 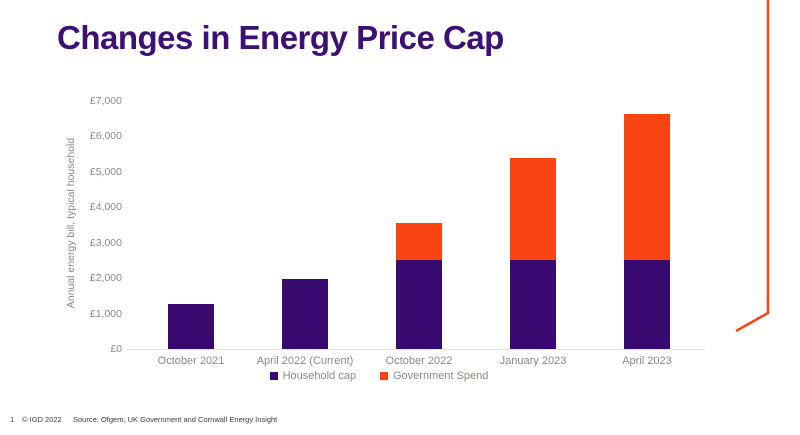 What do you see at coordinates (12, 419) in the screenshot?
I see `page-number: 1` at bounding box center [12, 419].